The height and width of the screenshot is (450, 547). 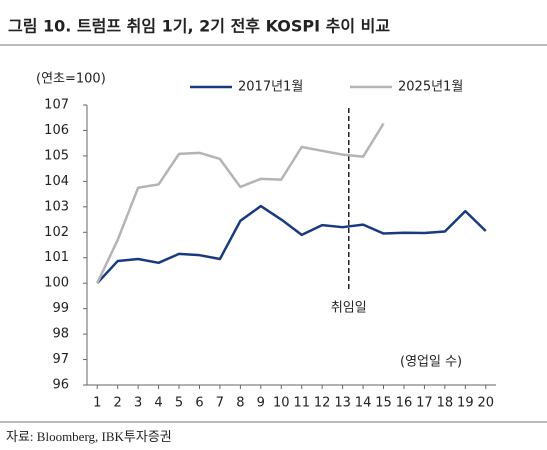 What do you see at coordinates (60, 359) in the screenshot?
I see `y-tick-label: 97` at bounding box center [60, 359].